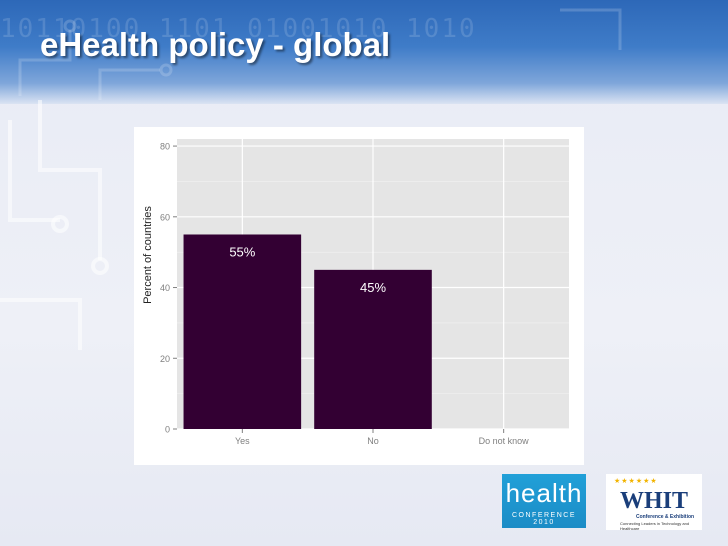 Image resolution: width=728 pixels, height=546 pixels. Describe the element at coordinates (54, 225) in the screenshot. I see `left-circuit-decoration` at that location.